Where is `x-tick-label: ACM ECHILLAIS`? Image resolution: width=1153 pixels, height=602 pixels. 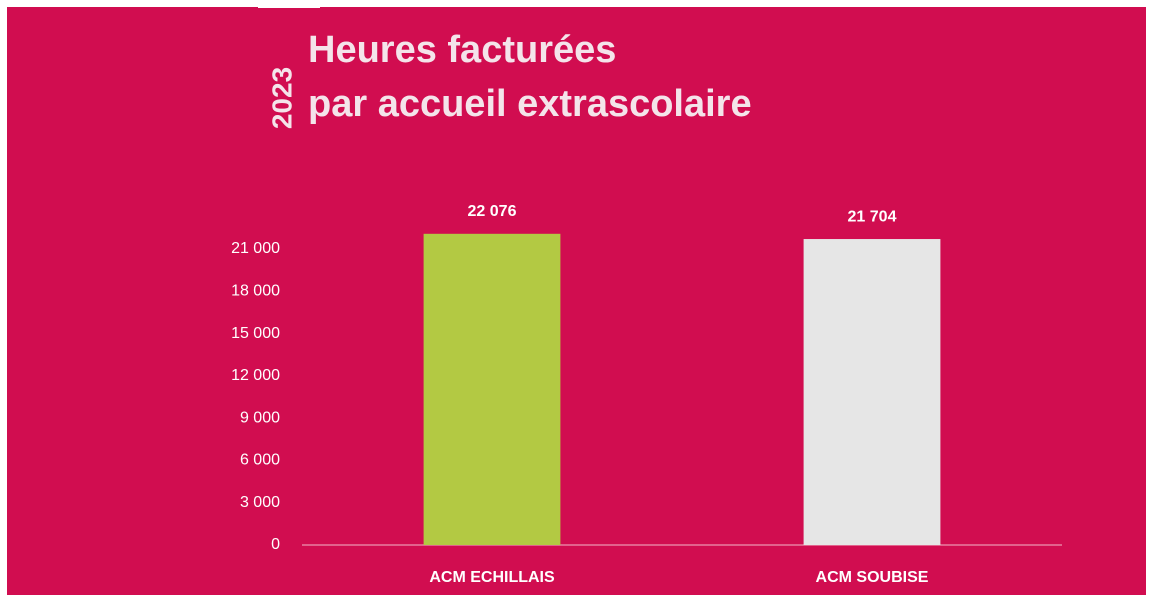 x-tick-label: ACM ECHILLAIS is located at coordinates (492, 577).